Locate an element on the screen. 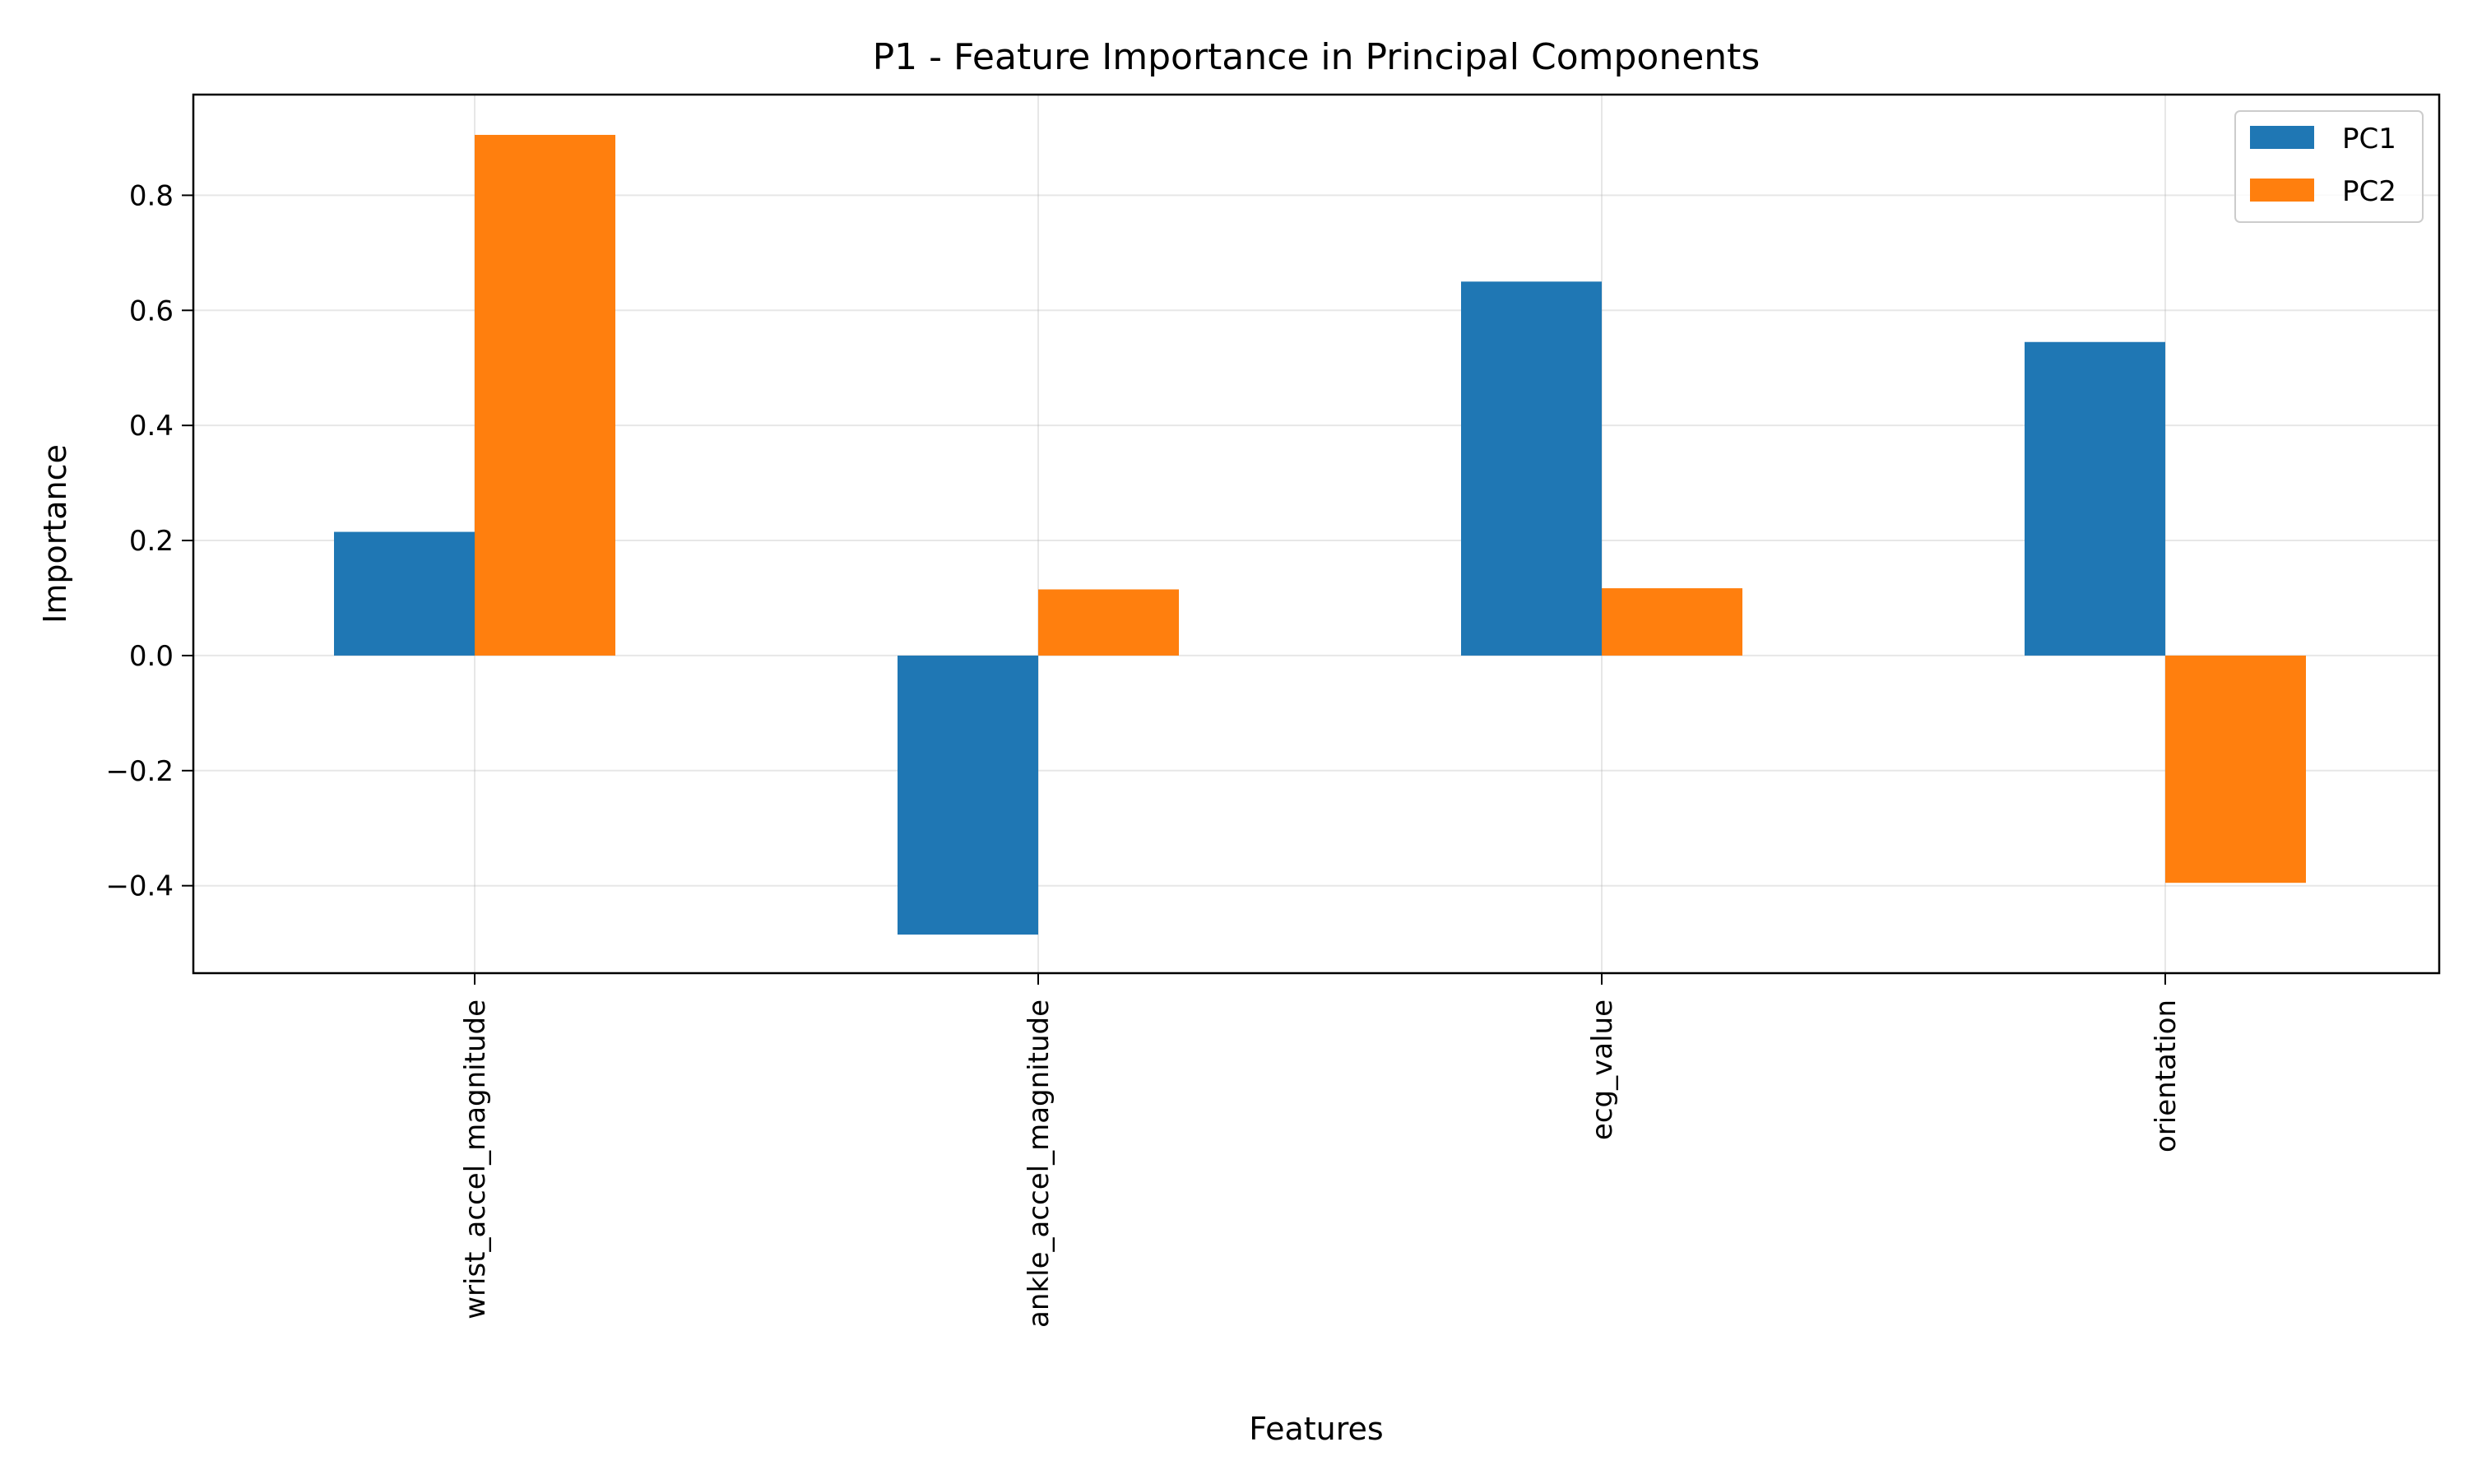 This screenshot has height=1484, width=2468. bar-pc2-ankle-accel-magnitude is located at coordinates (1108, 622).